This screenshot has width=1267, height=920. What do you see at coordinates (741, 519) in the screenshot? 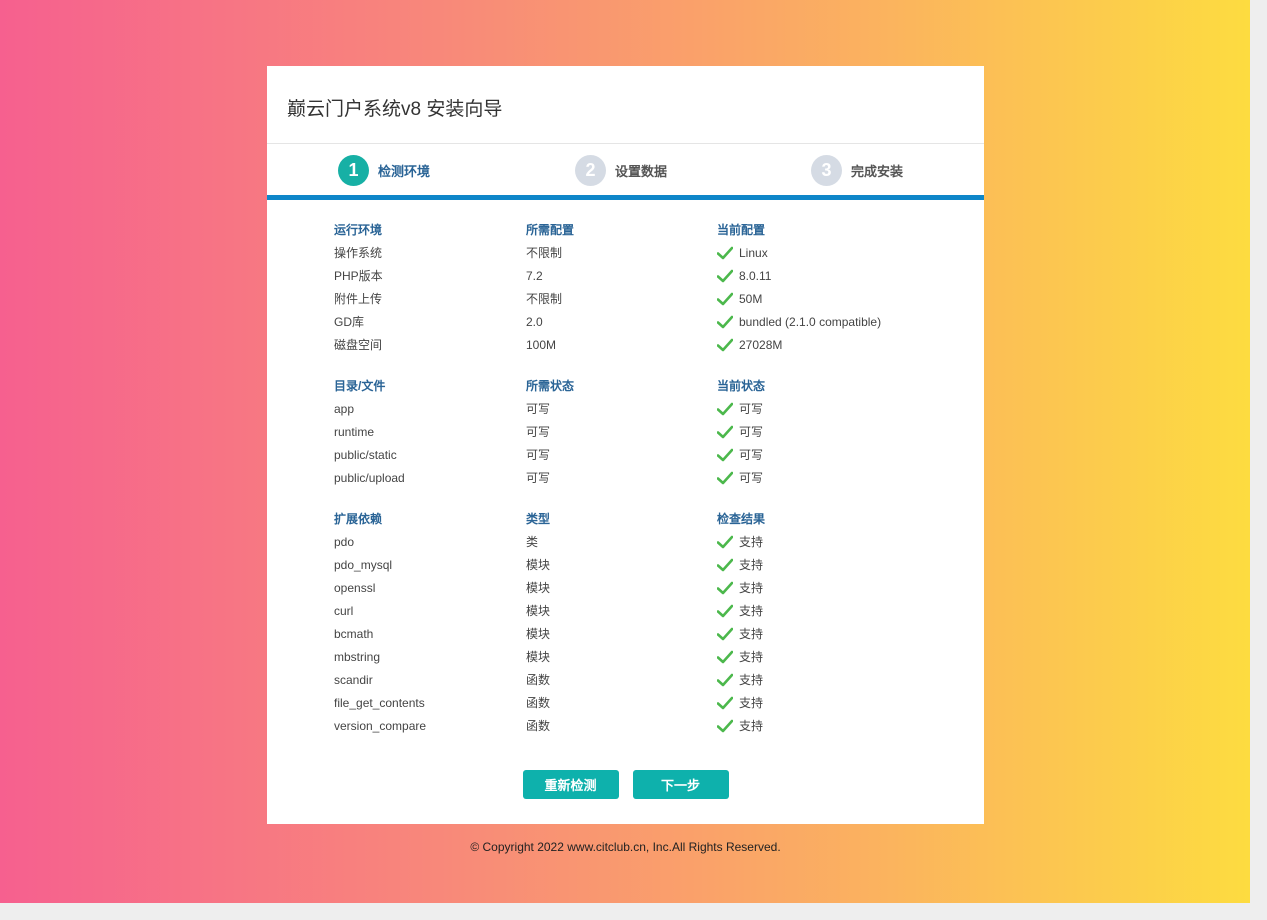
I see `column-header: 检查结果` at bounding box center [741, 519].